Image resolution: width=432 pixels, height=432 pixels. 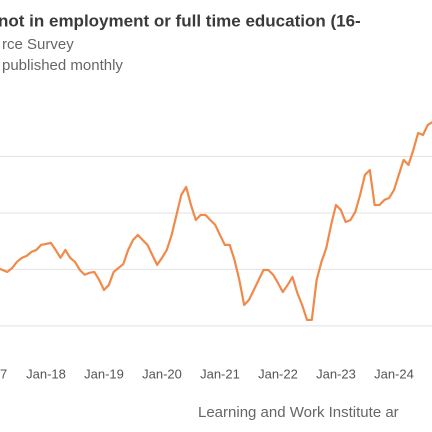 What do you see at coordinates (46, 373) in the screenshot?
I see `x-tick-label: Jan-18` at bounding box center [46, 373].